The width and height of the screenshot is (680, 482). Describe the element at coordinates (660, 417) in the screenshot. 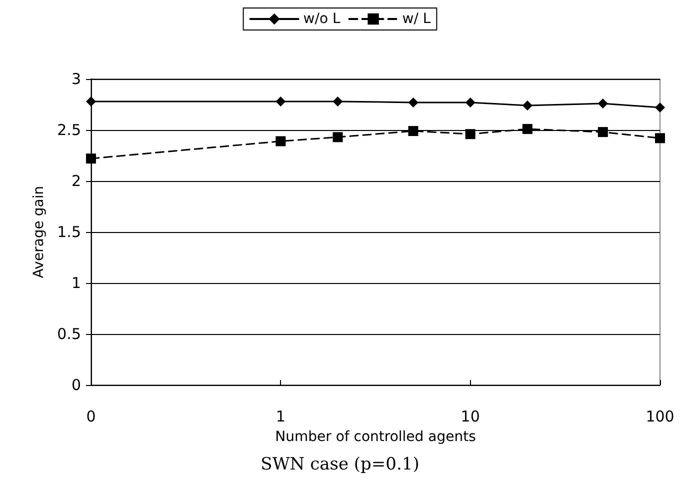

I see `x-tick-label: 100` at that location.